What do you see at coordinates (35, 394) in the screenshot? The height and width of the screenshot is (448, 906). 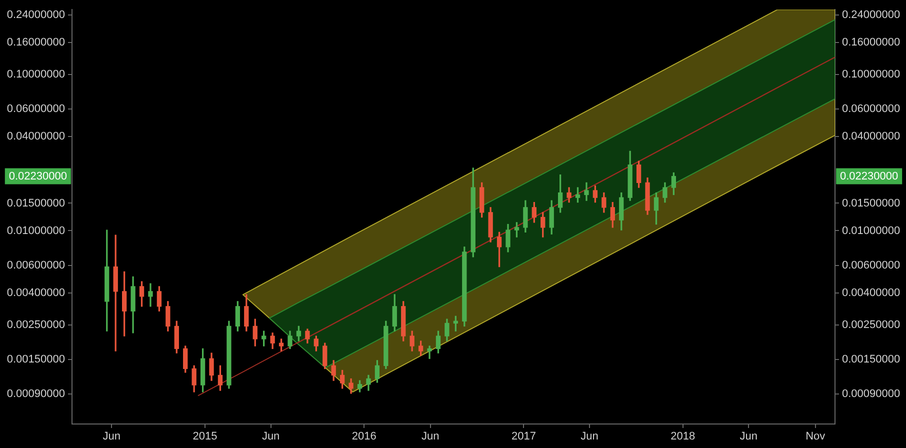 I see `y-tick-label: 0.00090000` at bounding box center [35, 394].